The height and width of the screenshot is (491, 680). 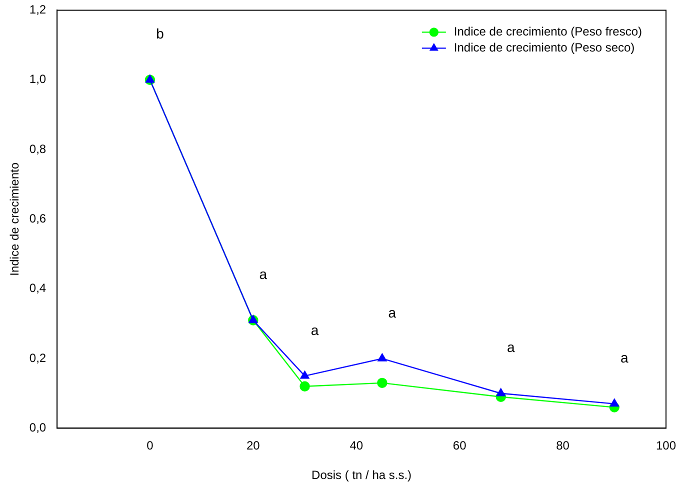 I want to click on annotation: b, so click(x=160, y=34).